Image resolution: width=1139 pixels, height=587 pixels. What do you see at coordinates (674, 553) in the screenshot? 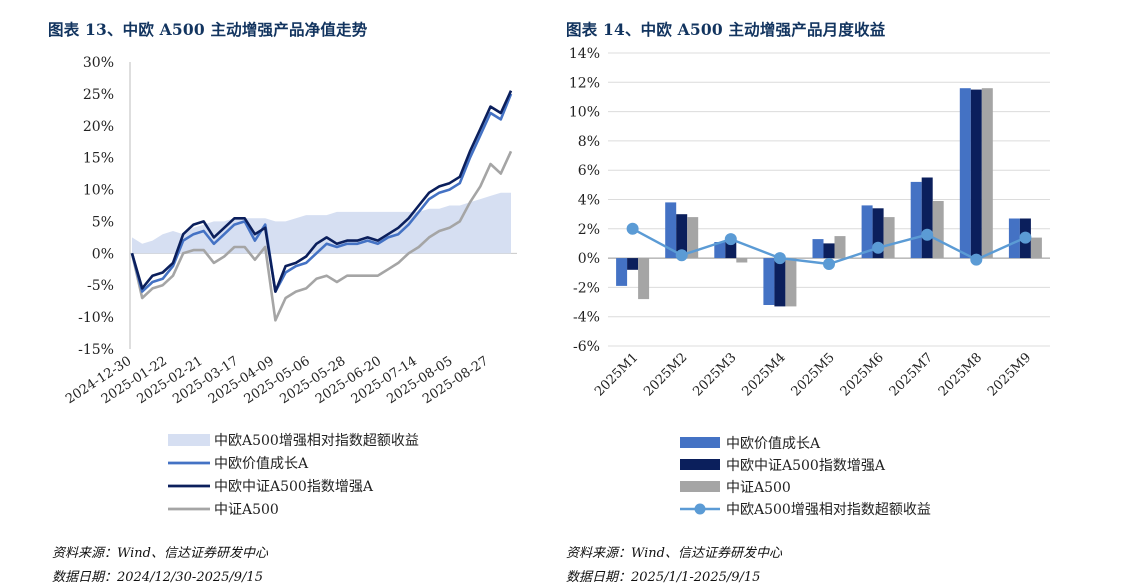
I see `right-source-note: 资料来源：Wind、信达证券研发中心` at bounding box center [674, 553].